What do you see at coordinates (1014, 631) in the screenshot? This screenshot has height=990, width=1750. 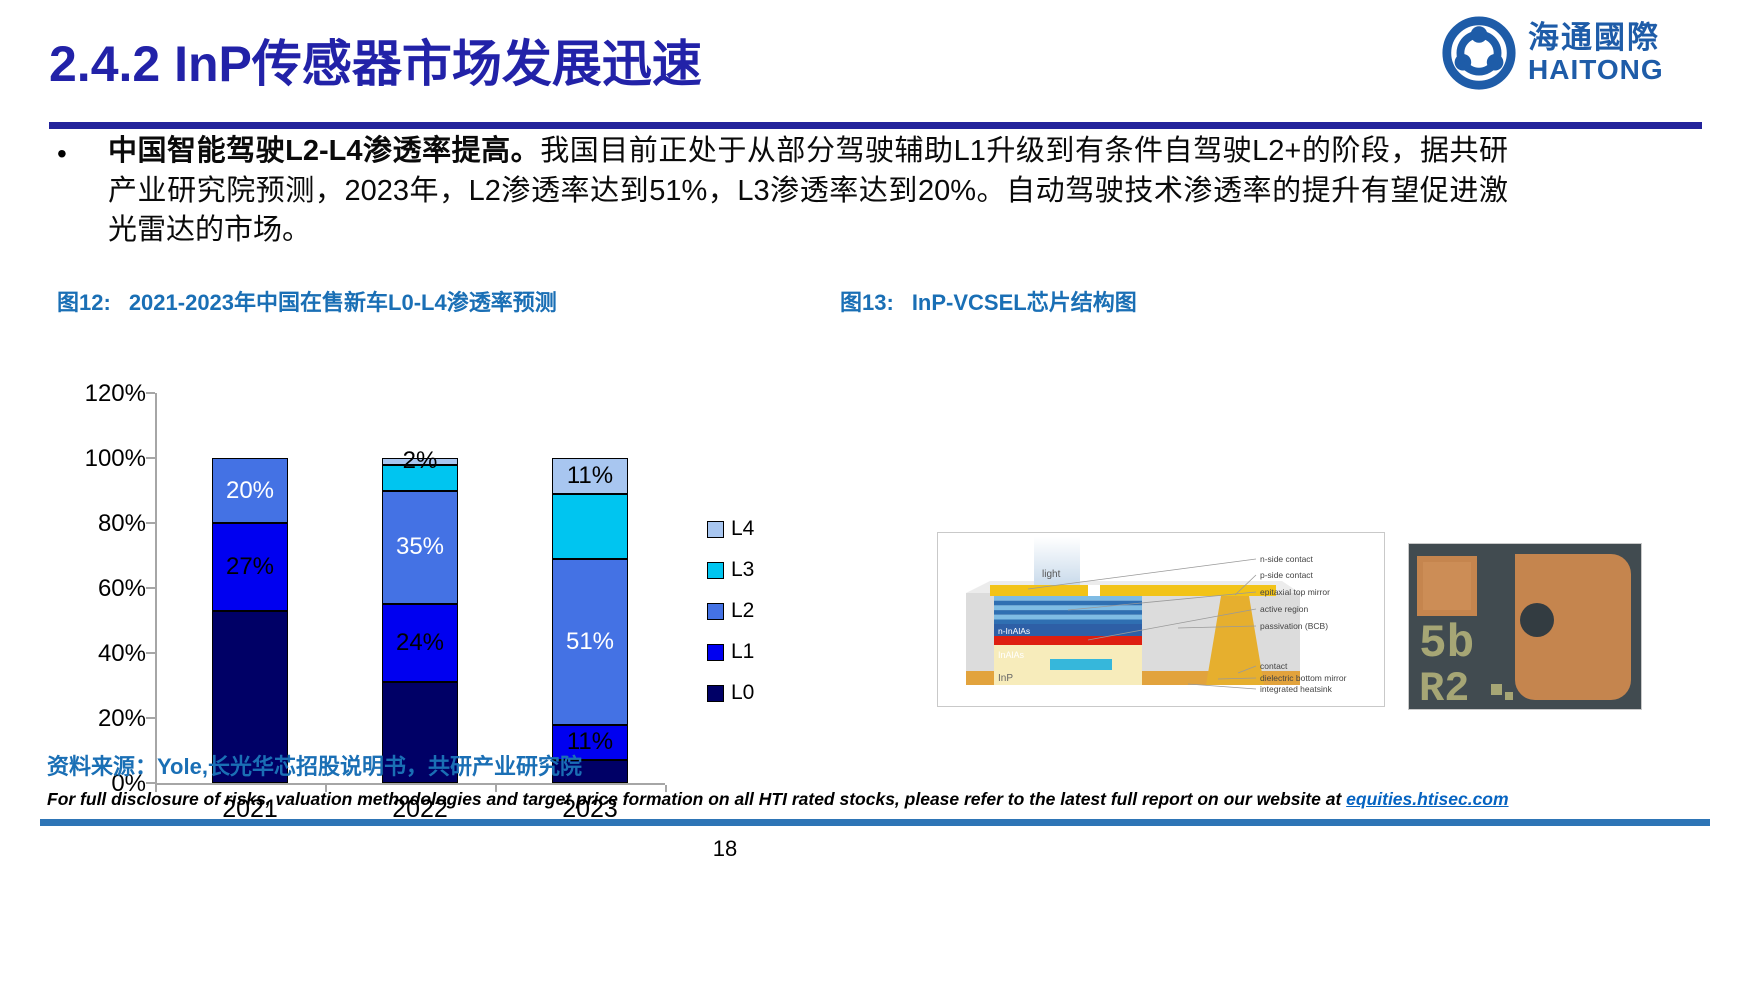 I see `n-inalas-label: n-InAlAs` at bounding box center [1014, 631].